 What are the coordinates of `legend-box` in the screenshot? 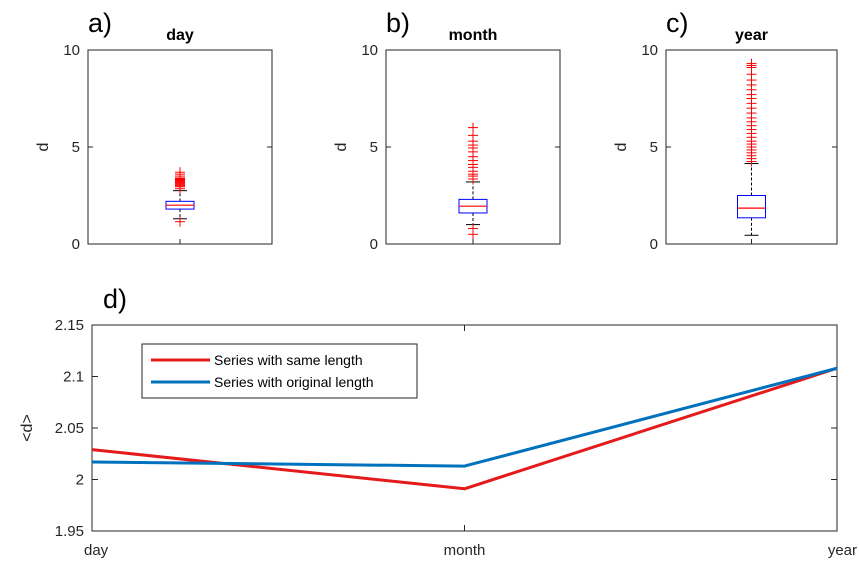 It's located at (279, 371).